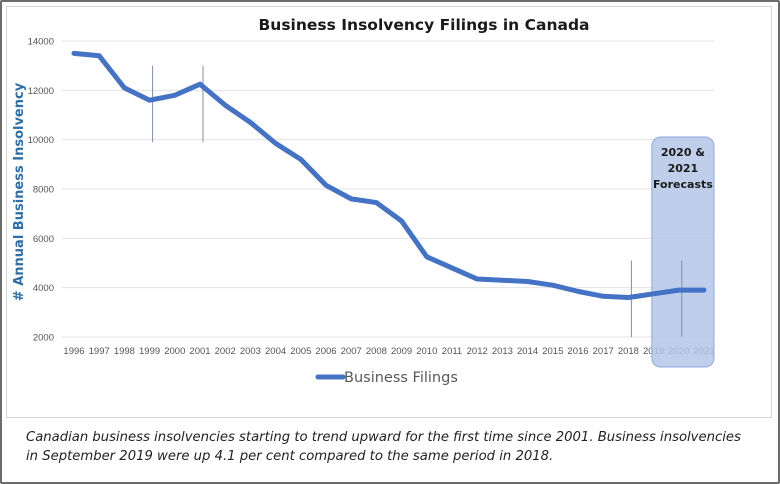 The image size is (780, 484). What do you see at coordinates (19, 191) in the screenshot?
I see `y-axis-label: # Annual Business Insolvency` at bounding box center [19, 191].